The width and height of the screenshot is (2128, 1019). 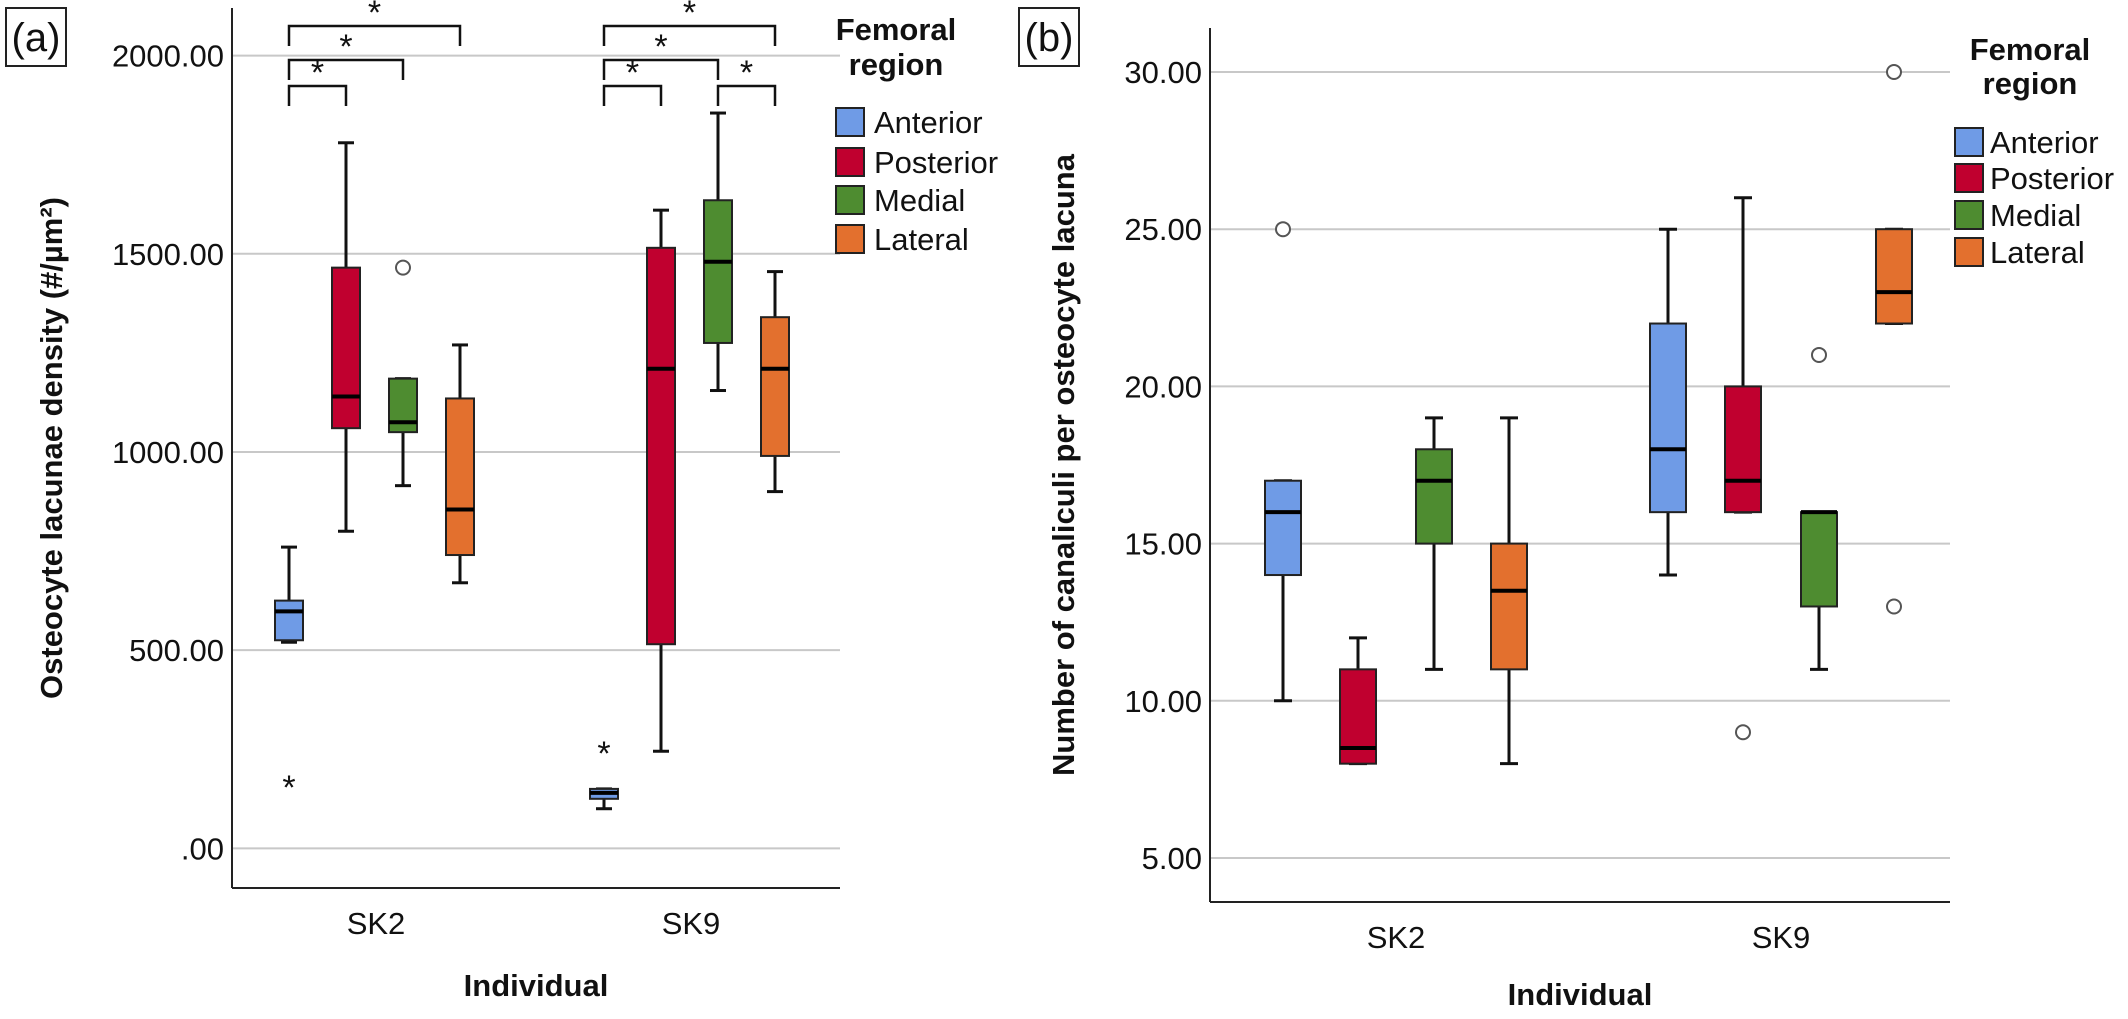 What do you see at coordinates (202, 848) in the screenshot?
I see `y-tick-label: .00` at bounding box center [202, 848].